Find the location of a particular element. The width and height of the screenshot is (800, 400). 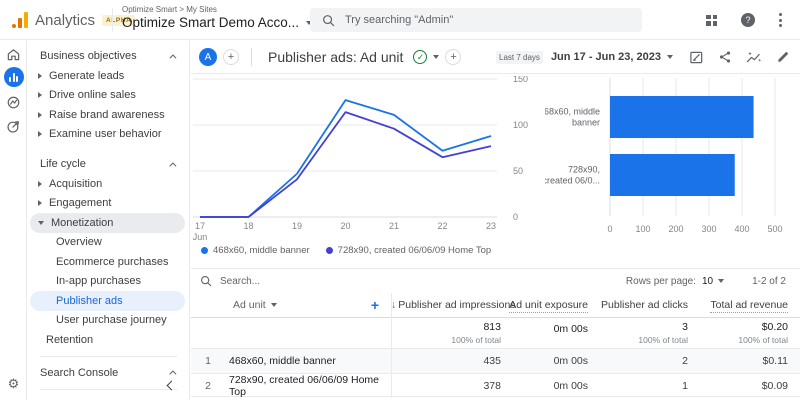

sidebar-item-engagement: Engagement is located at coordinates (108, 204).